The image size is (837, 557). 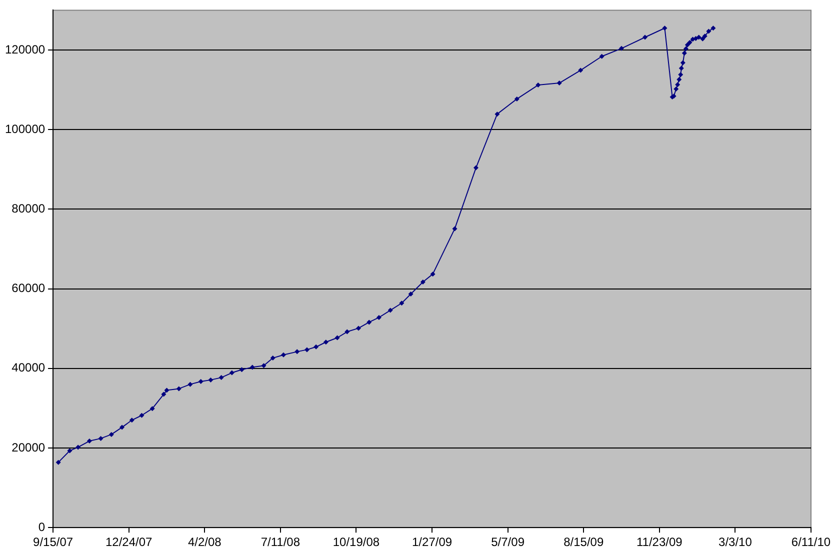 I want to click on y-tick-label: 100000, so click(x=25, y=129).